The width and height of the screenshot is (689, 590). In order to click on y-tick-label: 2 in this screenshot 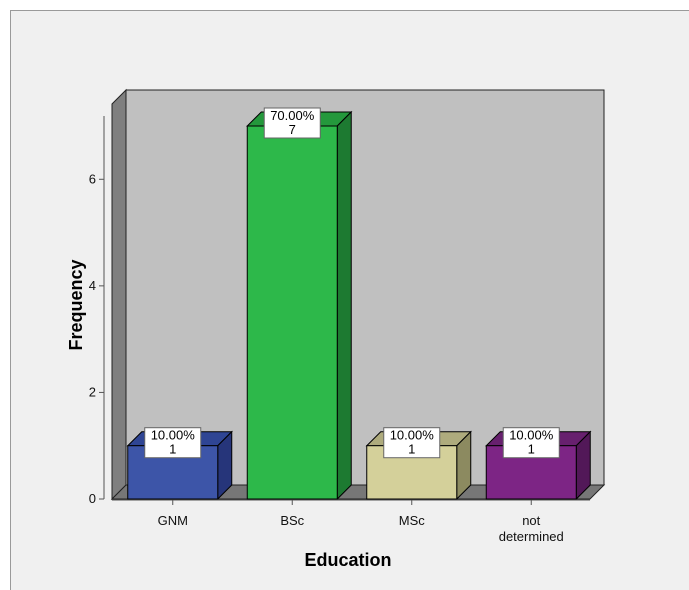, I will do `click(92, 391)`.